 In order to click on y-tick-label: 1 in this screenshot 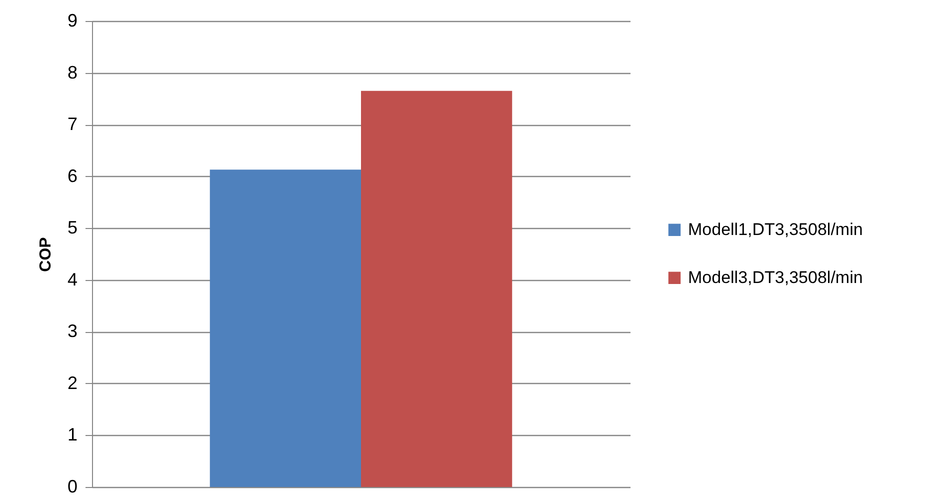, I will do `click(72, 434)`.